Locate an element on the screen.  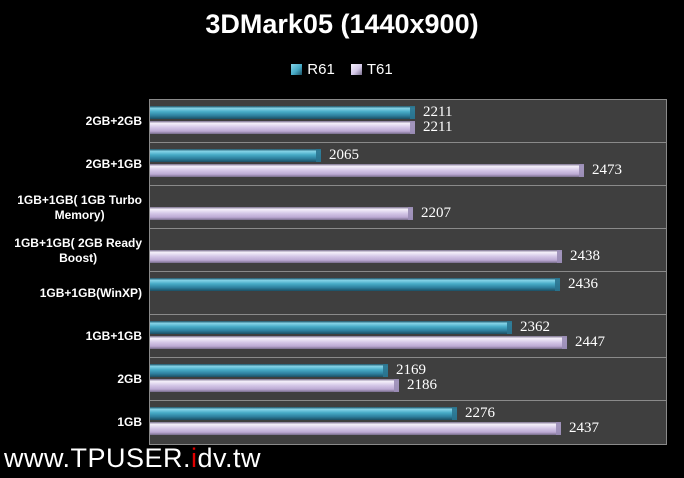
legend-marker-r61-icon is located at coordinates (297, 69).